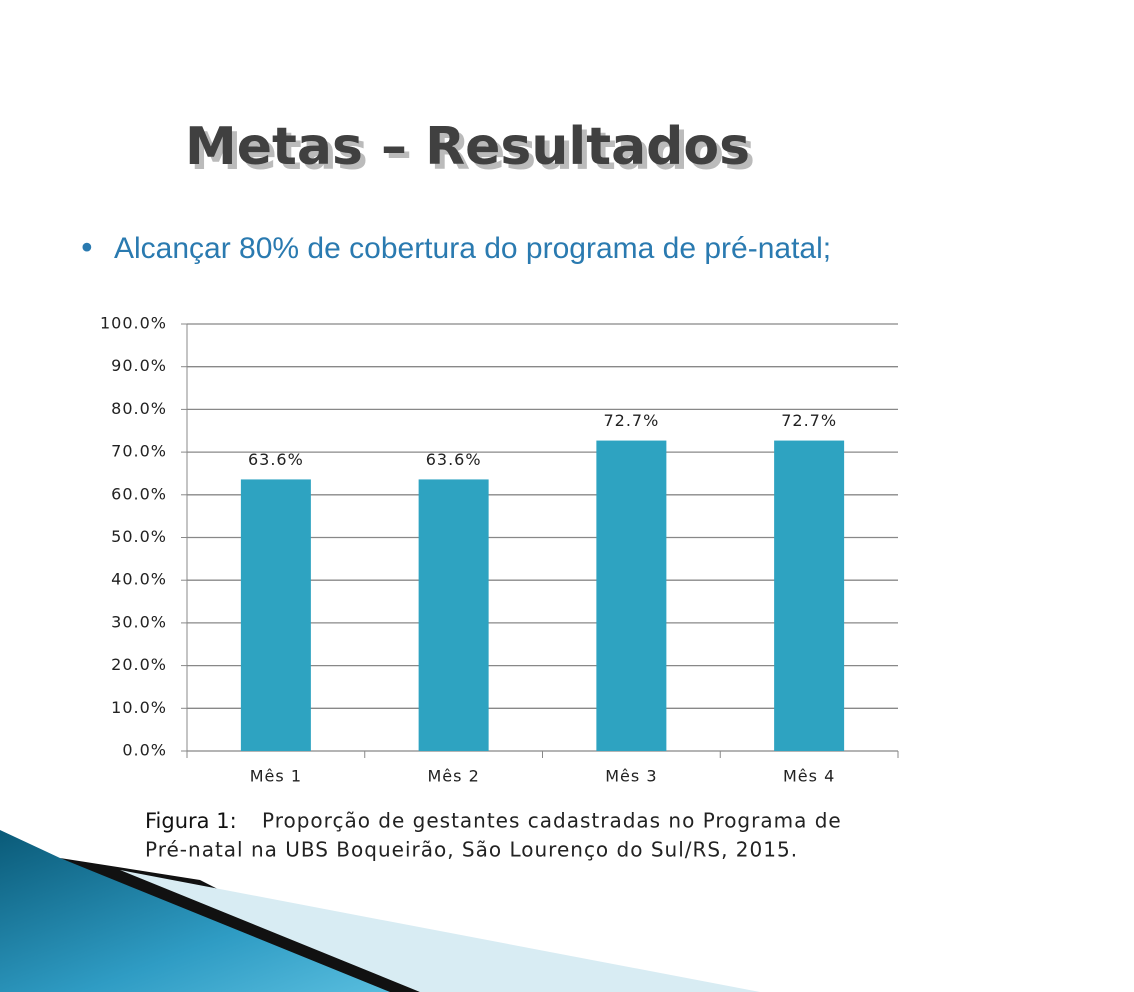  I want to click on decor-stripe, so click(240, 925).